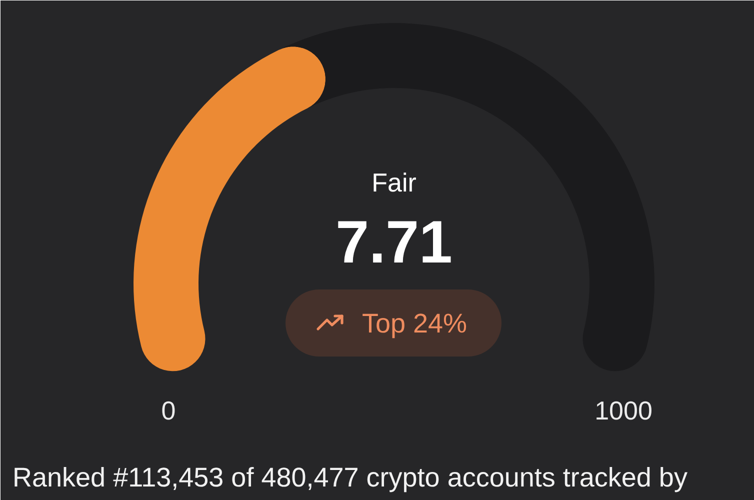  Describe the element at coordinates (394, 242) in the screenshot. I see `text: 7.71` at that location.